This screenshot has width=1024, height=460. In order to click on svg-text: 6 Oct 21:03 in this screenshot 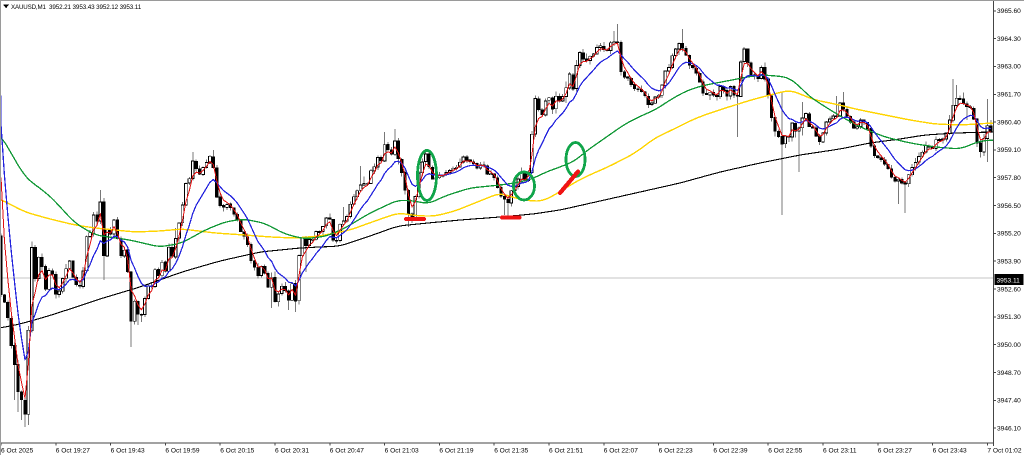, I will do `click(402, 451)`.